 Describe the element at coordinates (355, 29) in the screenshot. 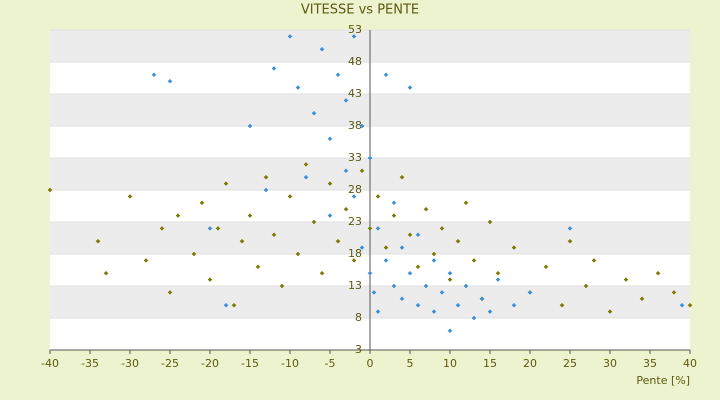

I see `y-tick-label: 53` at that location.